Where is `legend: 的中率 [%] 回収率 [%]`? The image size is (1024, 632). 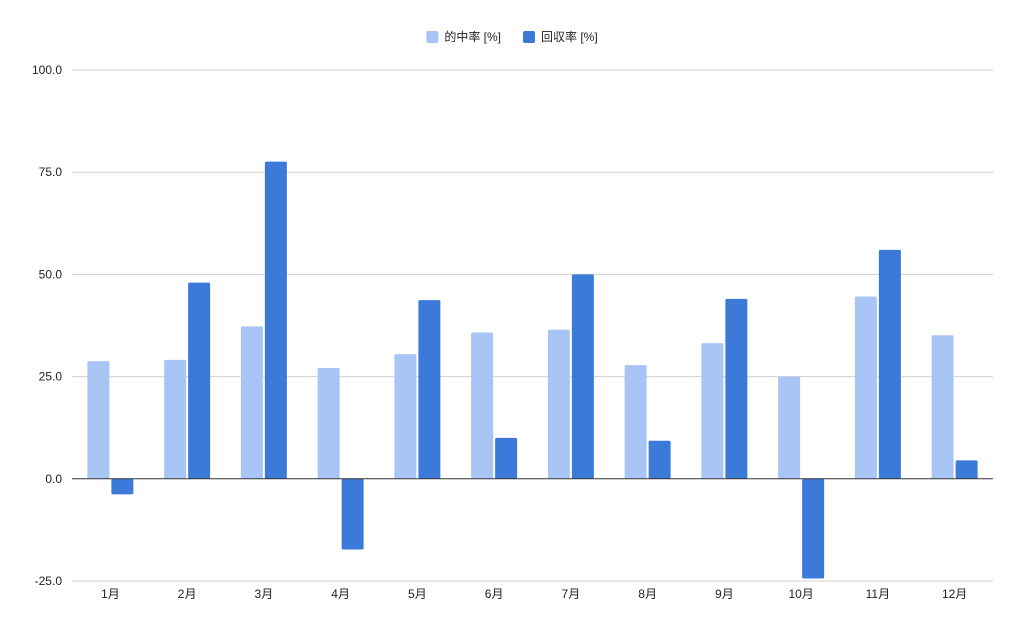
legend: 的中率 [%] 回収率 [%] is located at coordinates (512, 36).